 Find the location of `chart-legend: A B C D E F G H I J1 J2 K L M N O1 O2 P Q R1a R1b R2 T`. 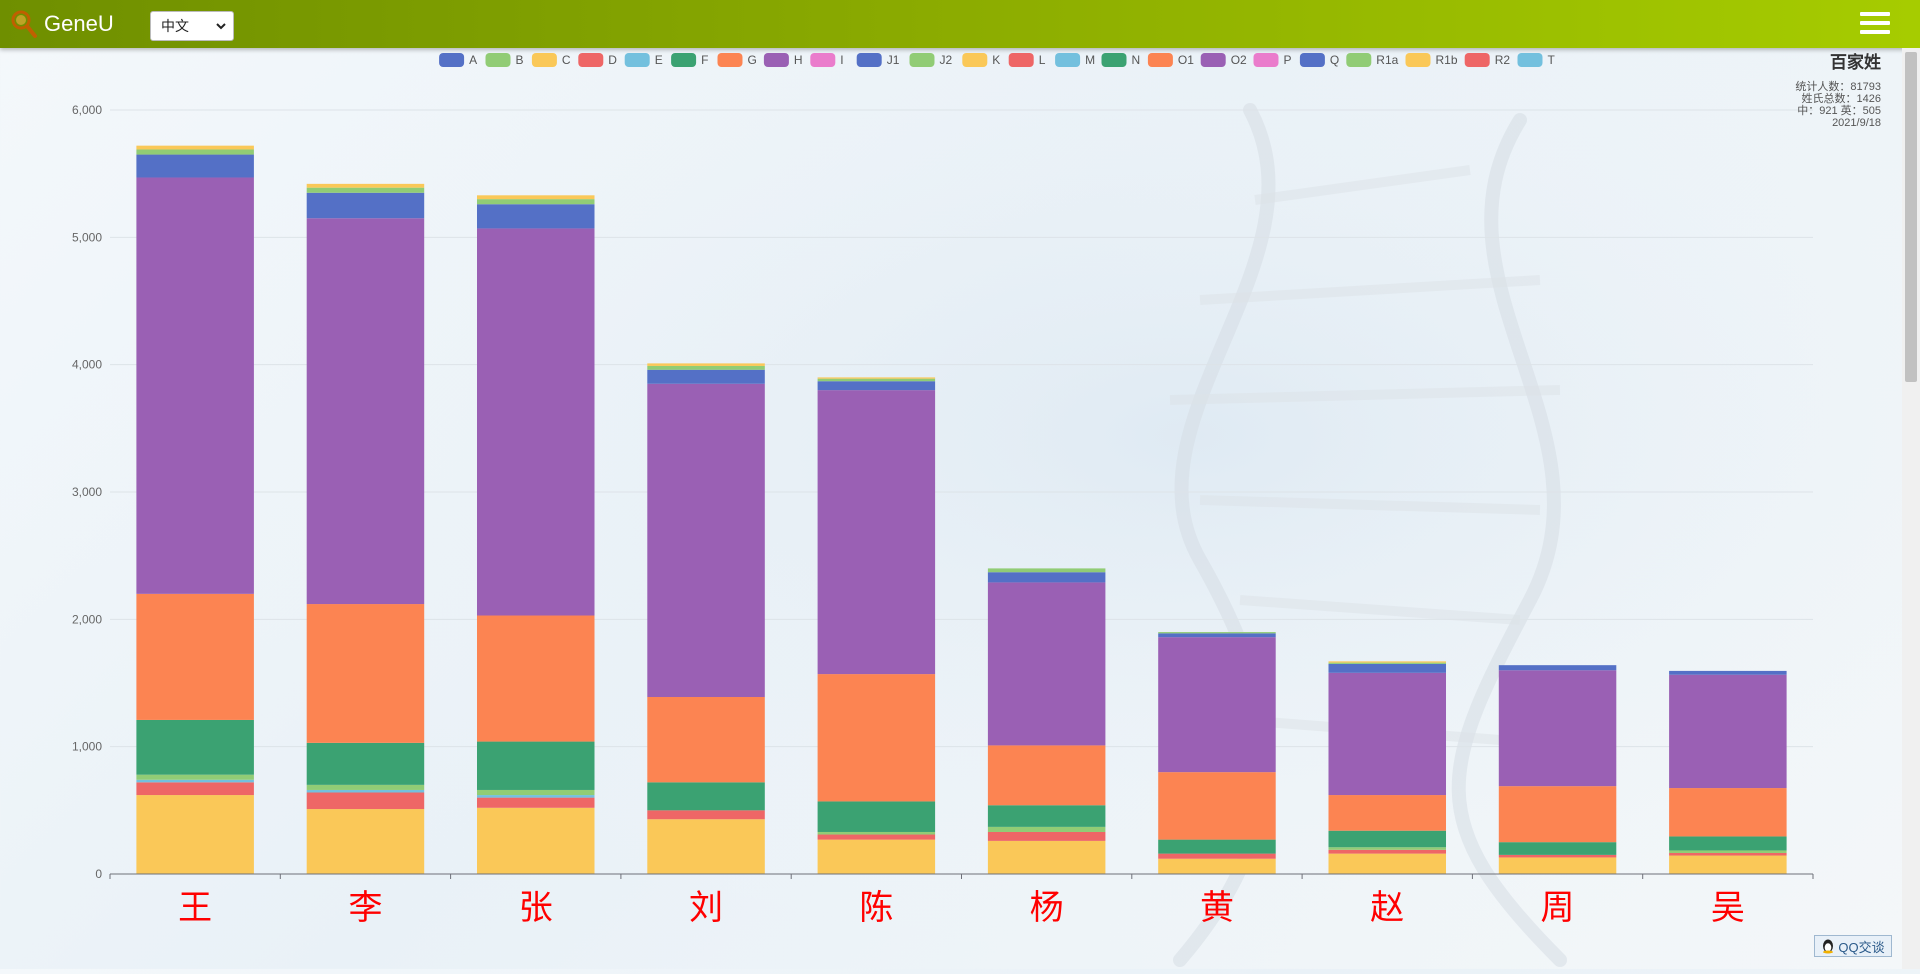

chart-legend: A B C D E F G H I J1 J2 K L M N O1 O2 P Q R1a R1b R2 T is located at coordinates (997, 60).